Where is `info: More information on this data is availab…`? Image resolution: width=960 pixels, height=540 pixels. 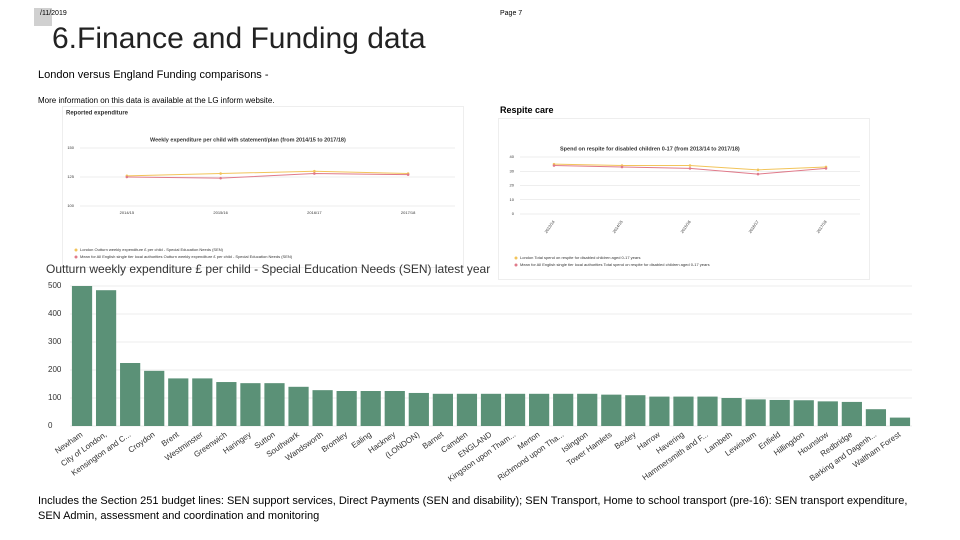
info: More information on this data is availab… is located at coordinates (156, 100).